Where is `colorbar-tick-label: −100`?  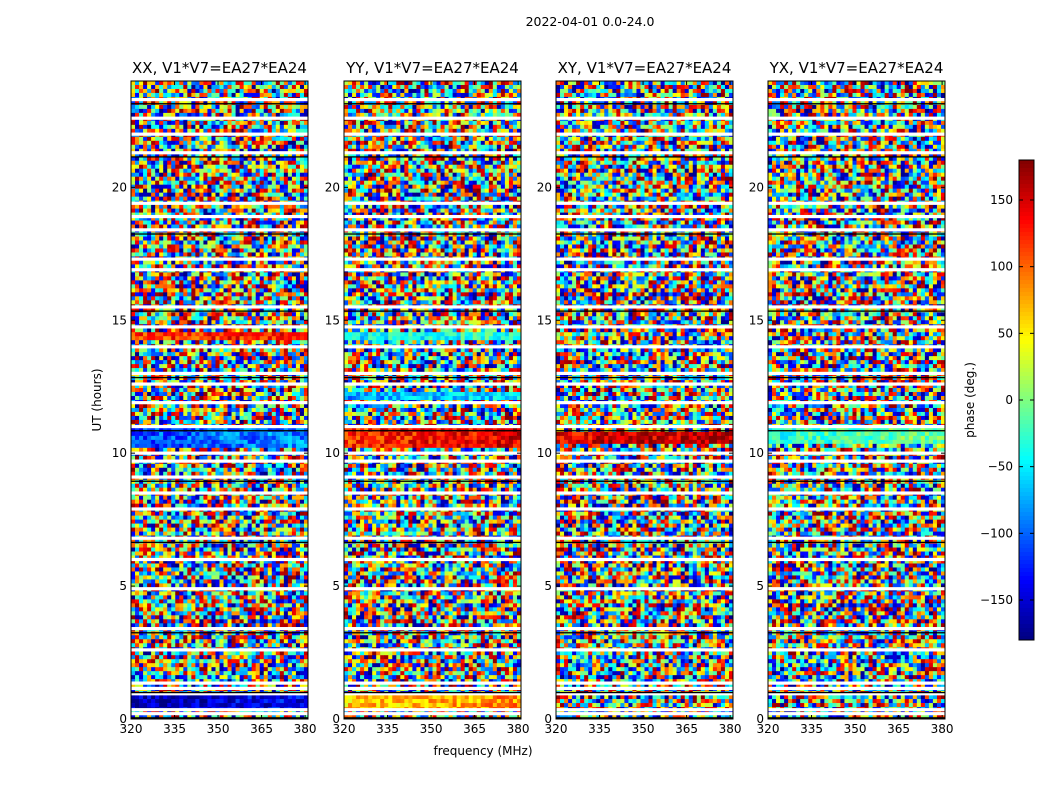
colorbar-tick-label: −100 is located at coordinates (996, 533).